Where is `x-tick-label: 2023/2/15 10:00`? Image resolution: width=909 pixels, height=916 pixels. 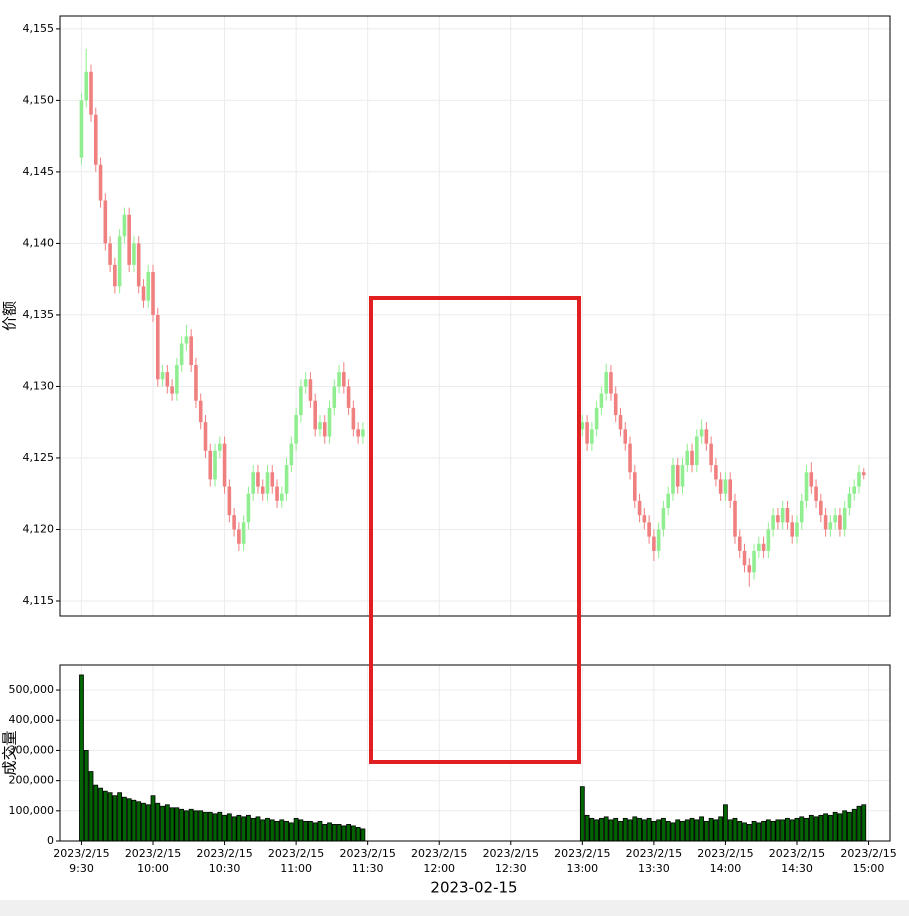
x-tick-label: 2023/2/15 10:00 is located at coordinates (153, 861).